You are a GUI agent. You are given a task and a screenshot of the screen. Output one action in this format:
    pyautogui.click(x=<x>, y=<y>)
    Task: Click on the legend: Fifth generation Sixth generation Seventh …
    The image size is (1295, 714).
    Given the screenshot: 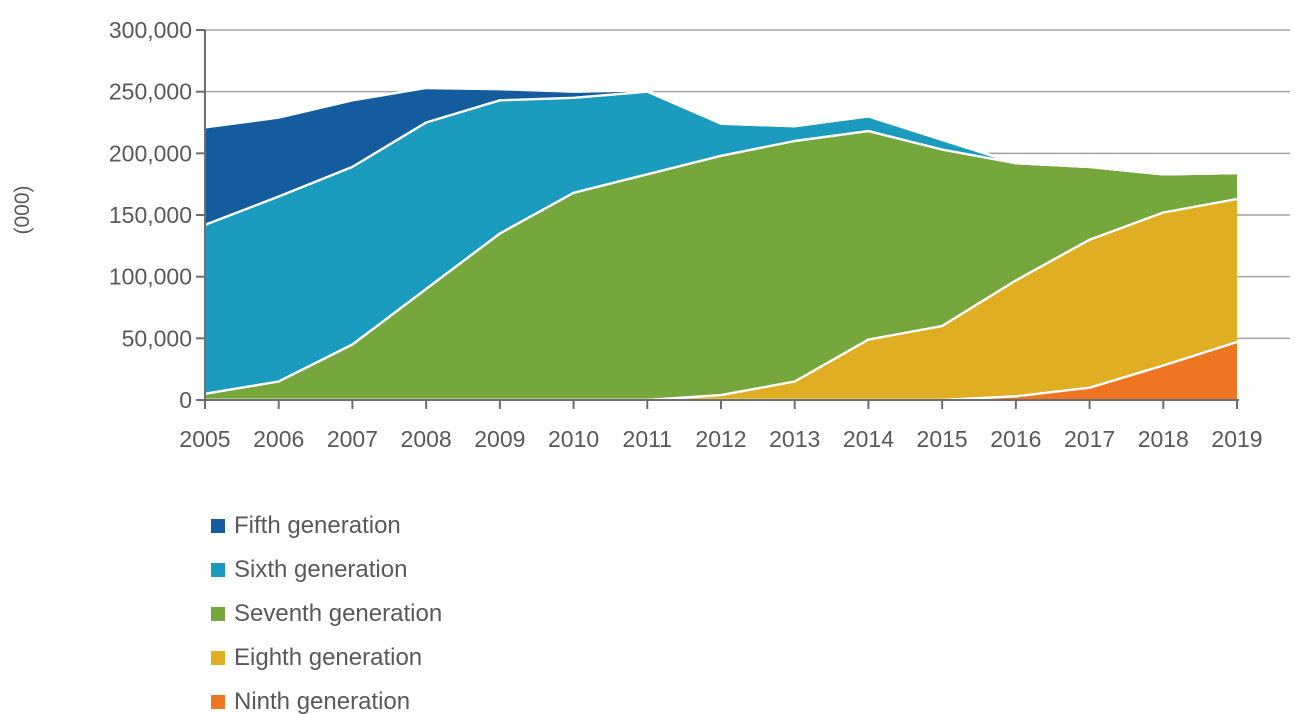 What is the action you would take?
    pyautogui.click(x=327, y=612)
    